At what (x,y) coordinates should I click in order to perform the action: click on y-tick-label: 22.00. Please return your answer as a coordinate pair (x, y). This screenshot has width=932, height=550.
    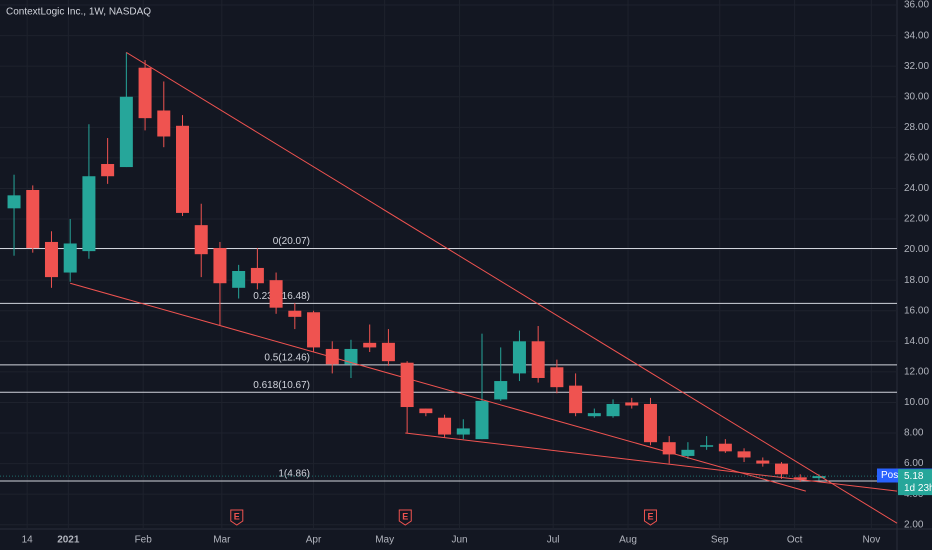
    Looking at the image, I should click on (916, 219).